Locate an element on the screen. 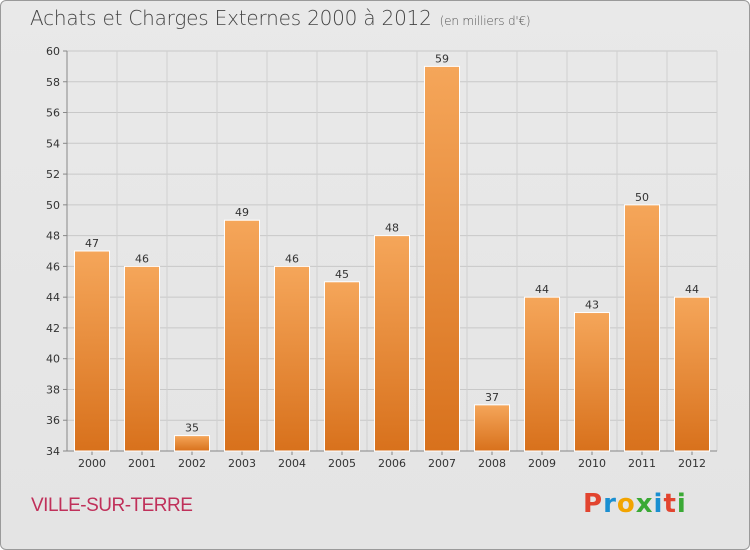 This screenshot has width=750, height=550. y-tick-label: 40 is located at coordinates (53, 359).